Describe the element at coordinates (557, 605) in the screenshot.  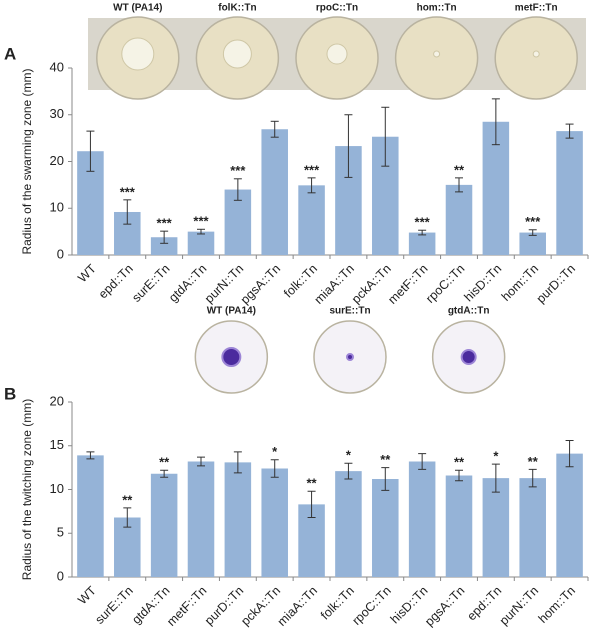
I see `x-tick-label: hom::Tn` at that location.